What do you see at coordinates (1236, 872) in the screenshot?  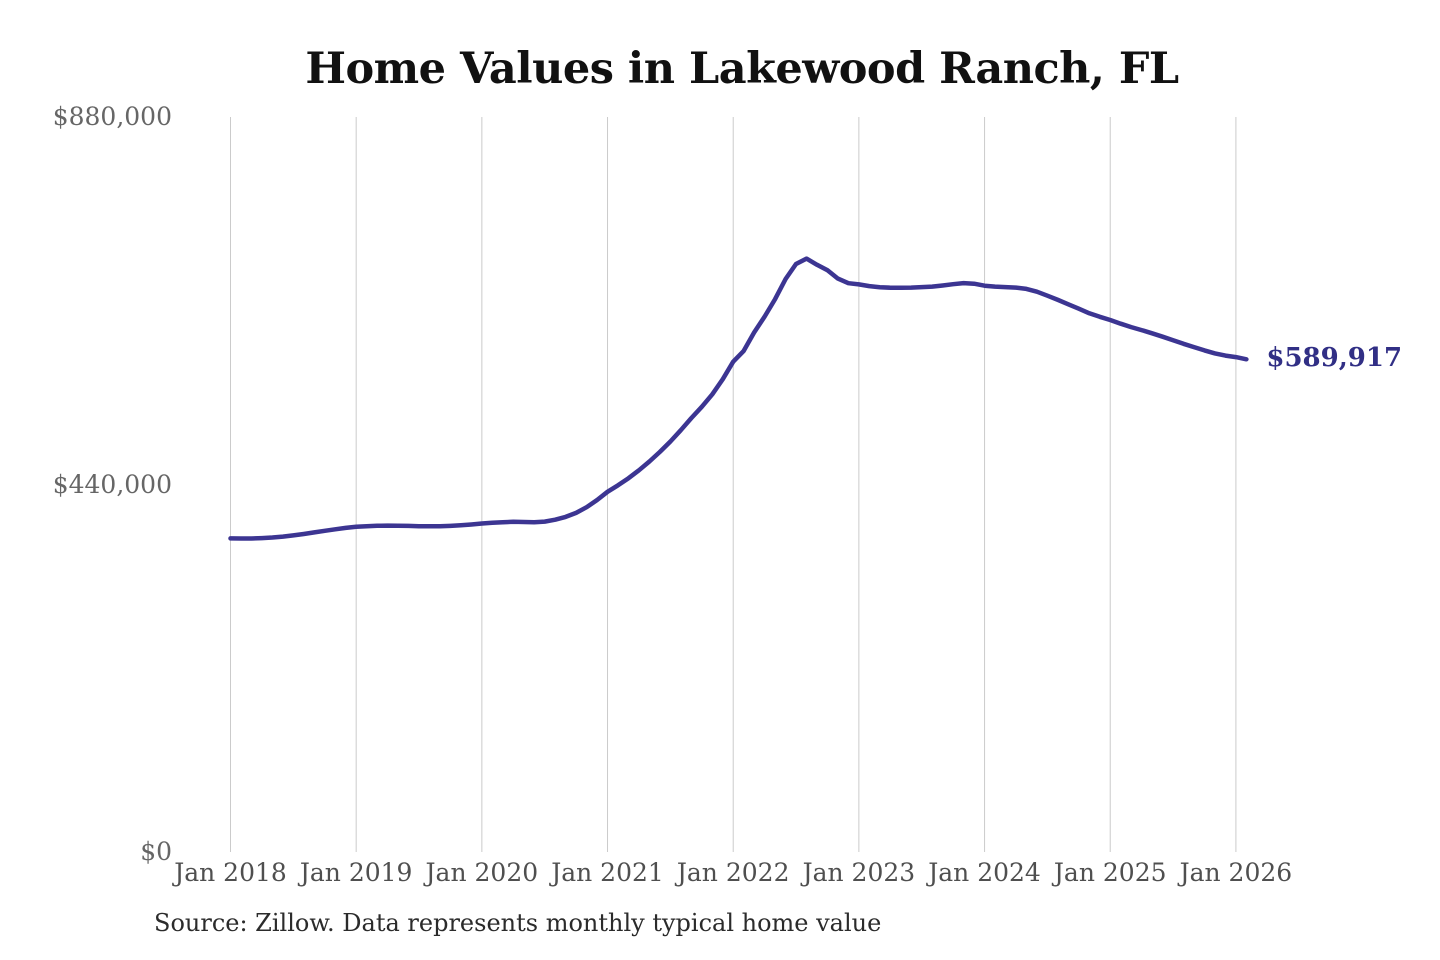 I see `x-tick-label: Jan 2026` at bounding box center [1236, 872].